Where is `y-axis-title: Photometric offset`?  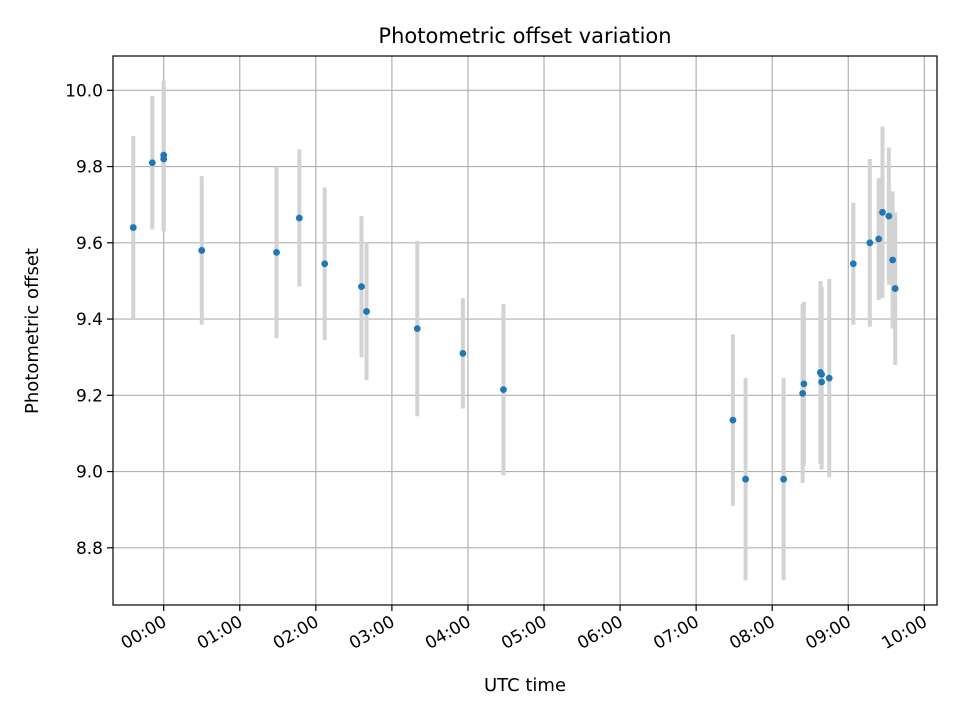 y-axis-title: Photometric offset is located at coordinates (32, 331).